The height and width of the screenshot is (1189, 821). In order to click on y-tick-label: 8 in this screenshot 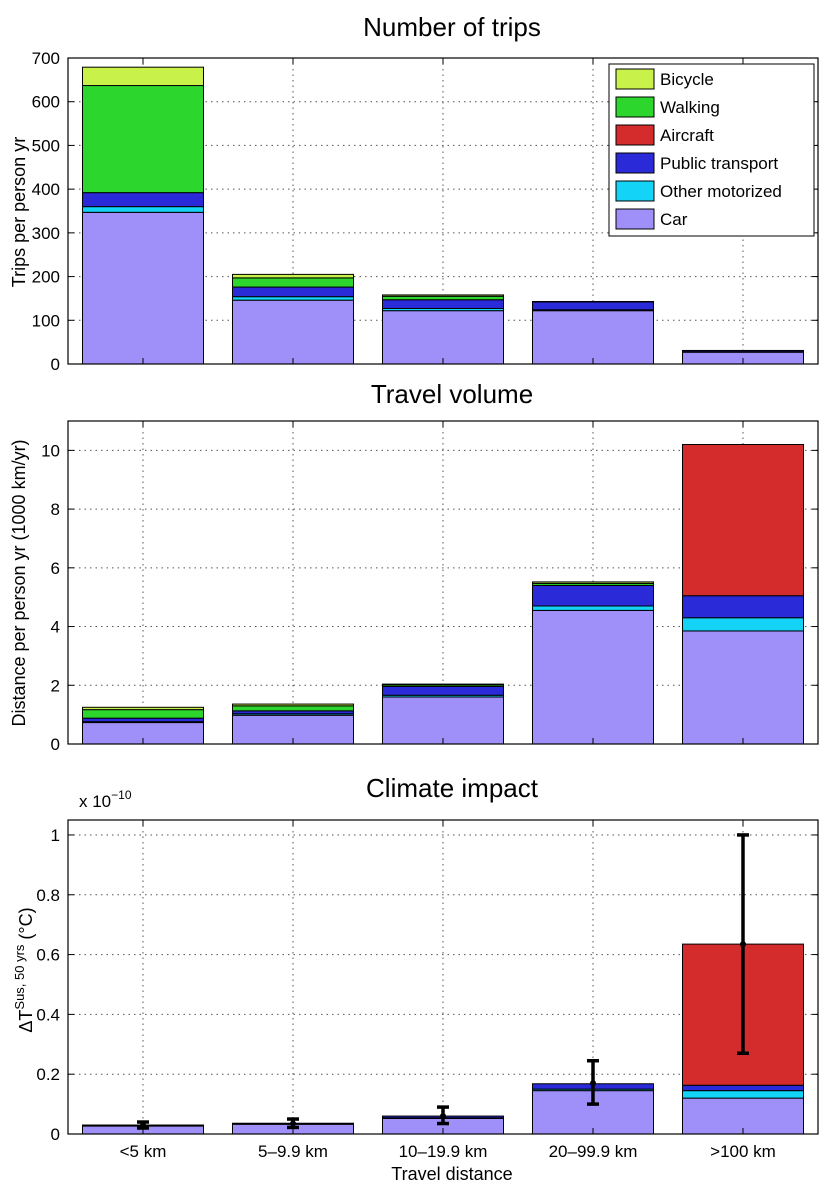, I will do `click(55, 509)`.